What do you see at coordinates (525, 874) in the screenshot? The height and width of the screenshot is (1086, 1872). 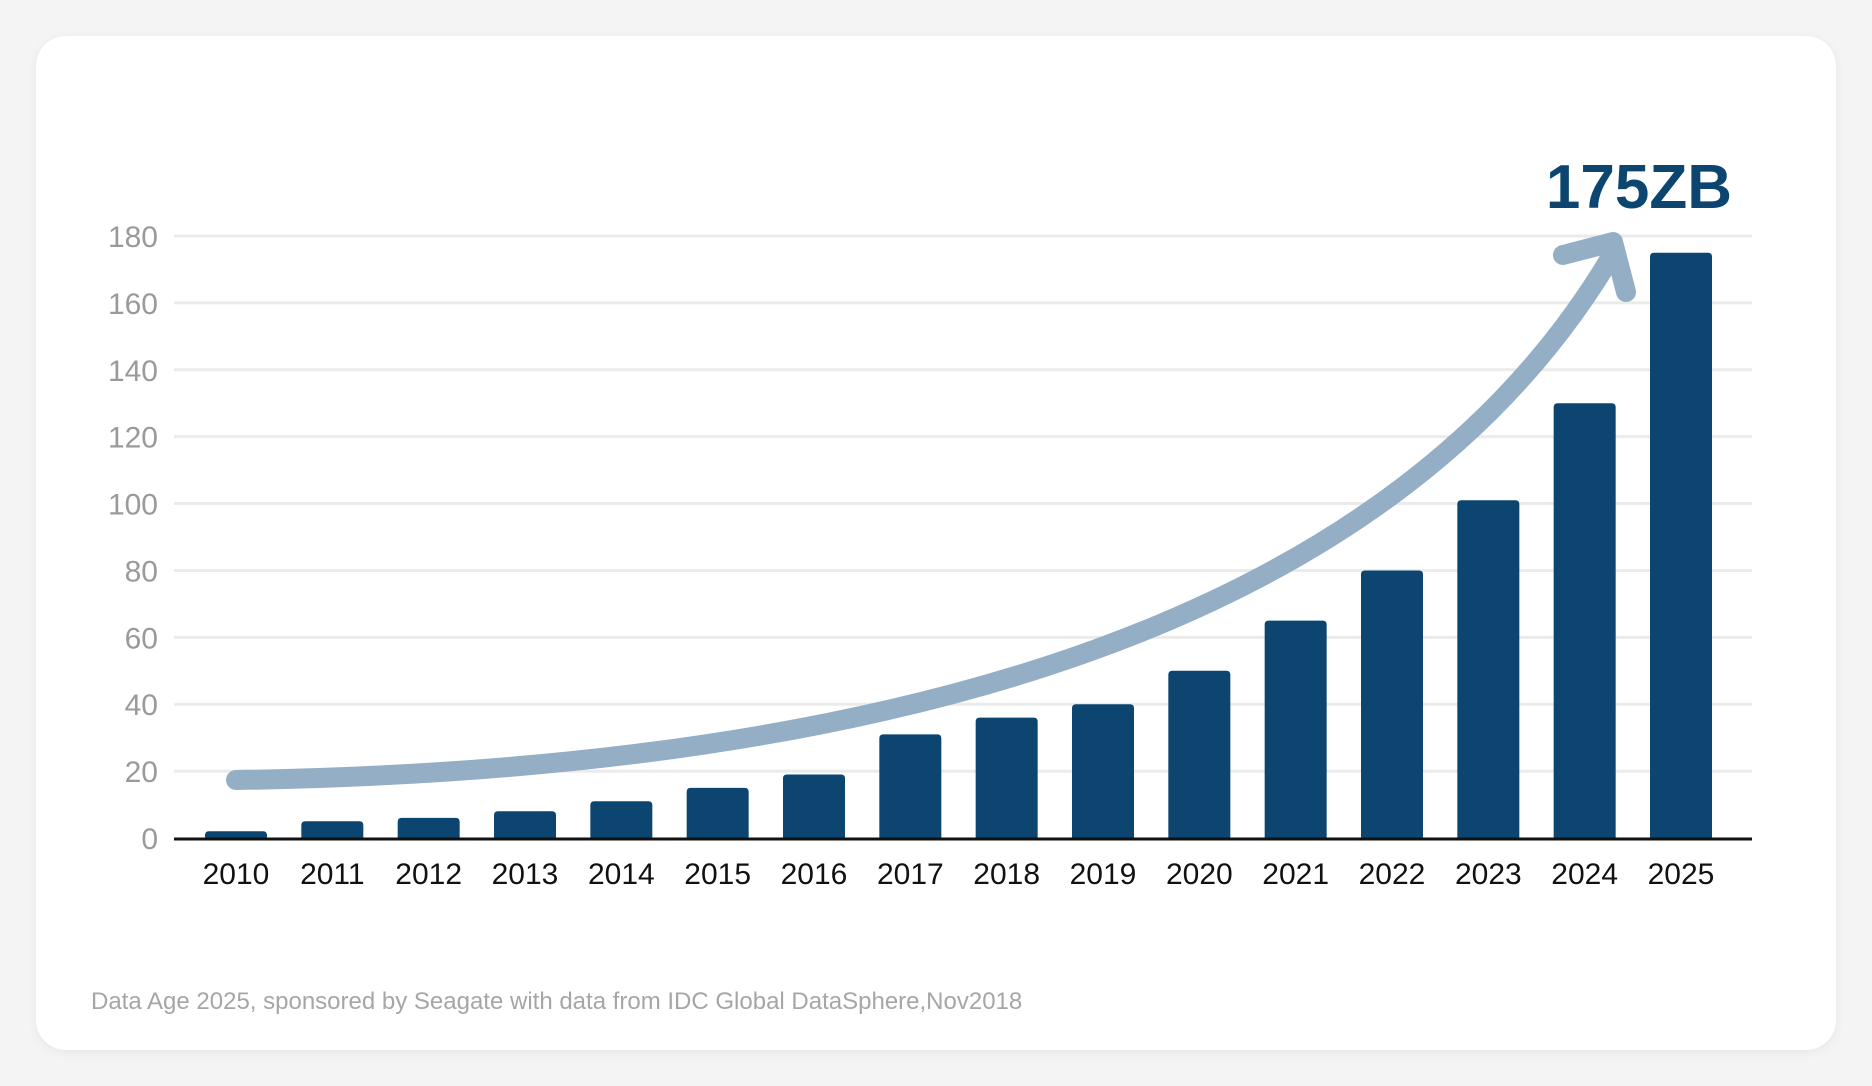 I see `x-tick-label: 2013` at bounding box center [525, 874].